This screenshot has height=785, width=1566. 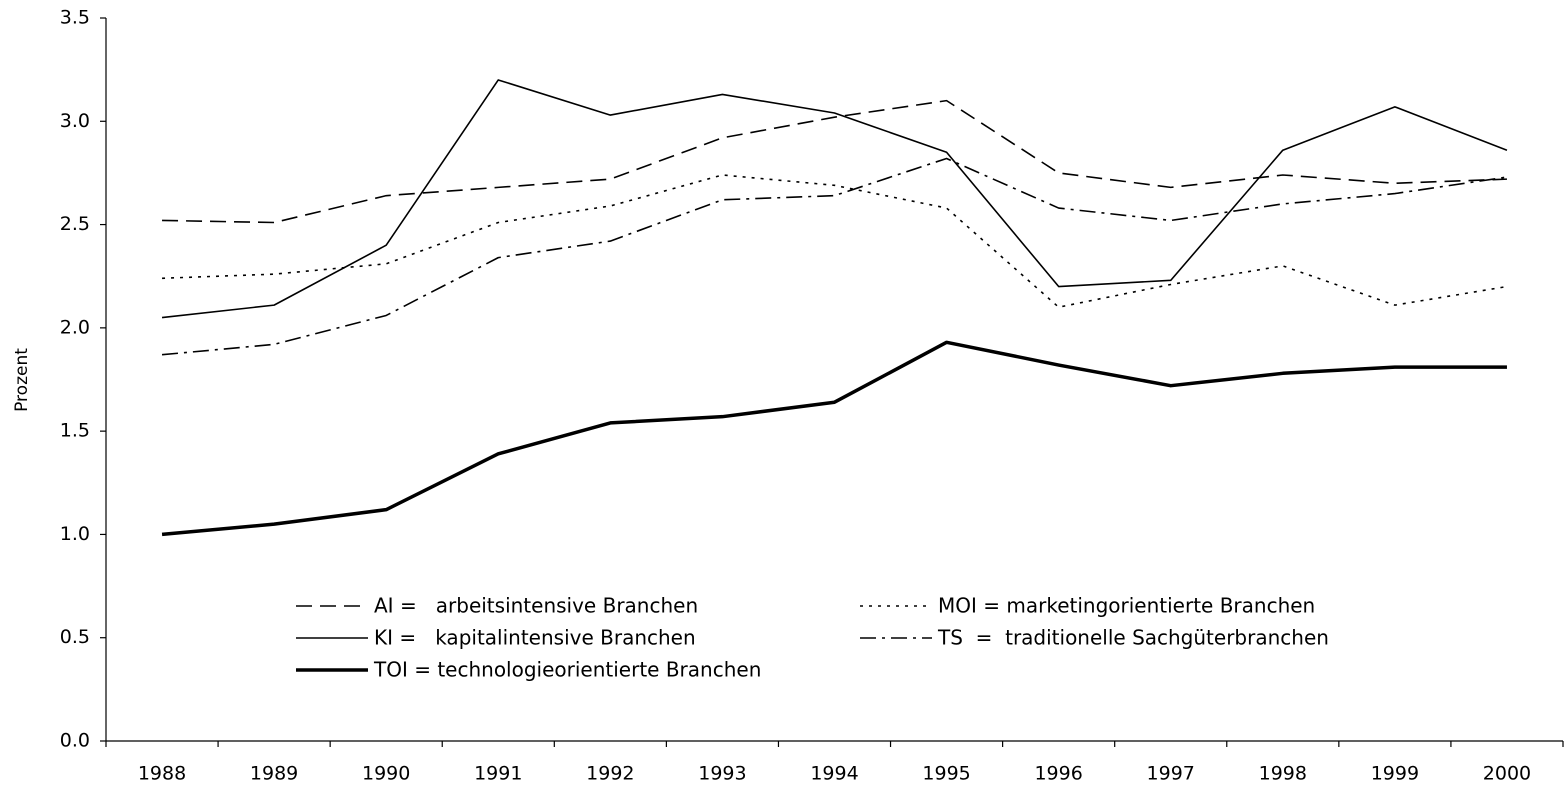 I want to click on x-tick-label: 1988, so click(x=162, y=774).